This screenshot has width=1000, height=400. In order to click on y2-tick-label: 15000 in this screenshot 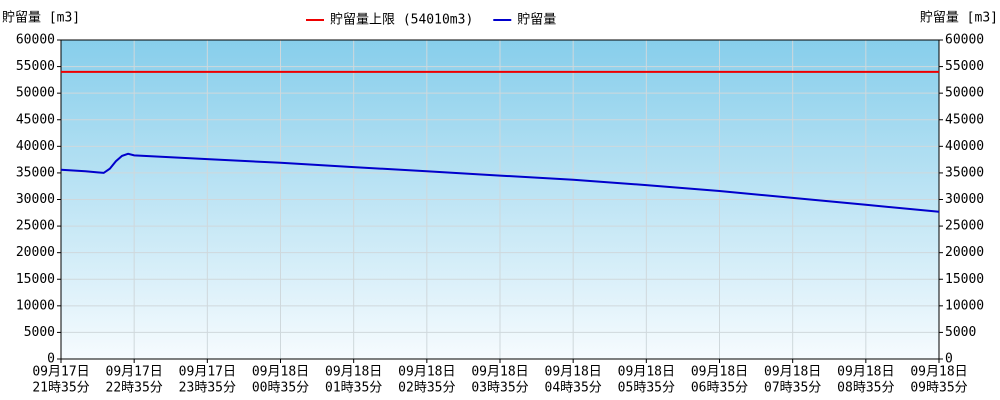, I will do `click(964, 279)`.